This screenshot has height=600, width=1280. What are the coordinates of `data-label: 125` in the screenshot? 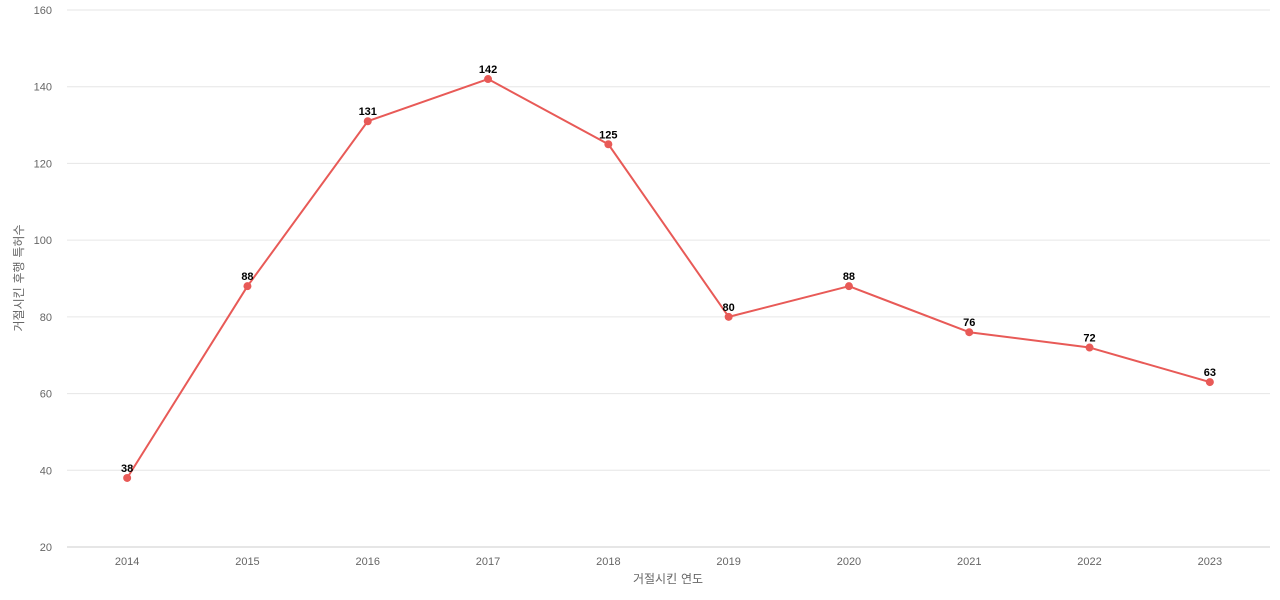 It's located at (608, 135).